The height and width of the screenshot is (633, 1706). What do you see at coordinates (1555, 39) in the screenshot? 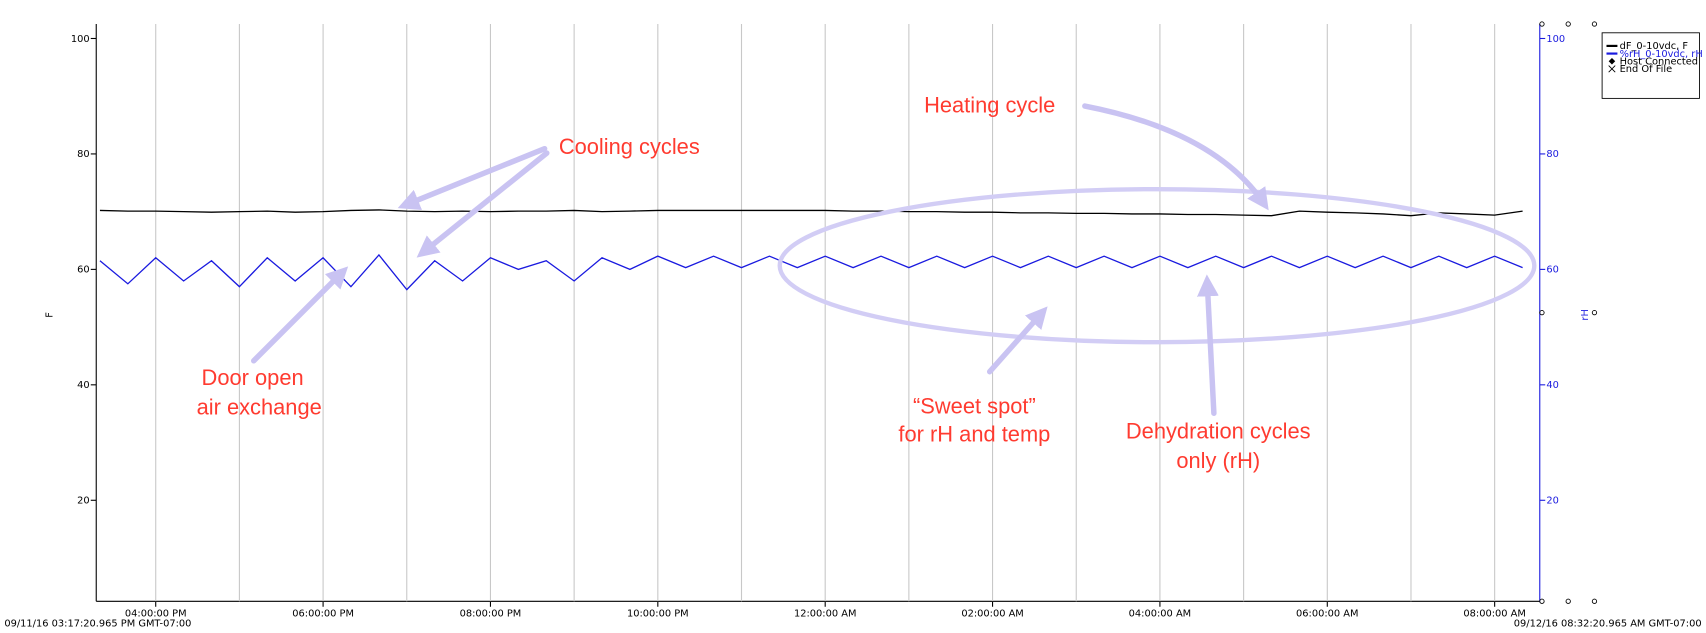
I see `y2-tick-label: 100` at bounding box center [1555, 39].